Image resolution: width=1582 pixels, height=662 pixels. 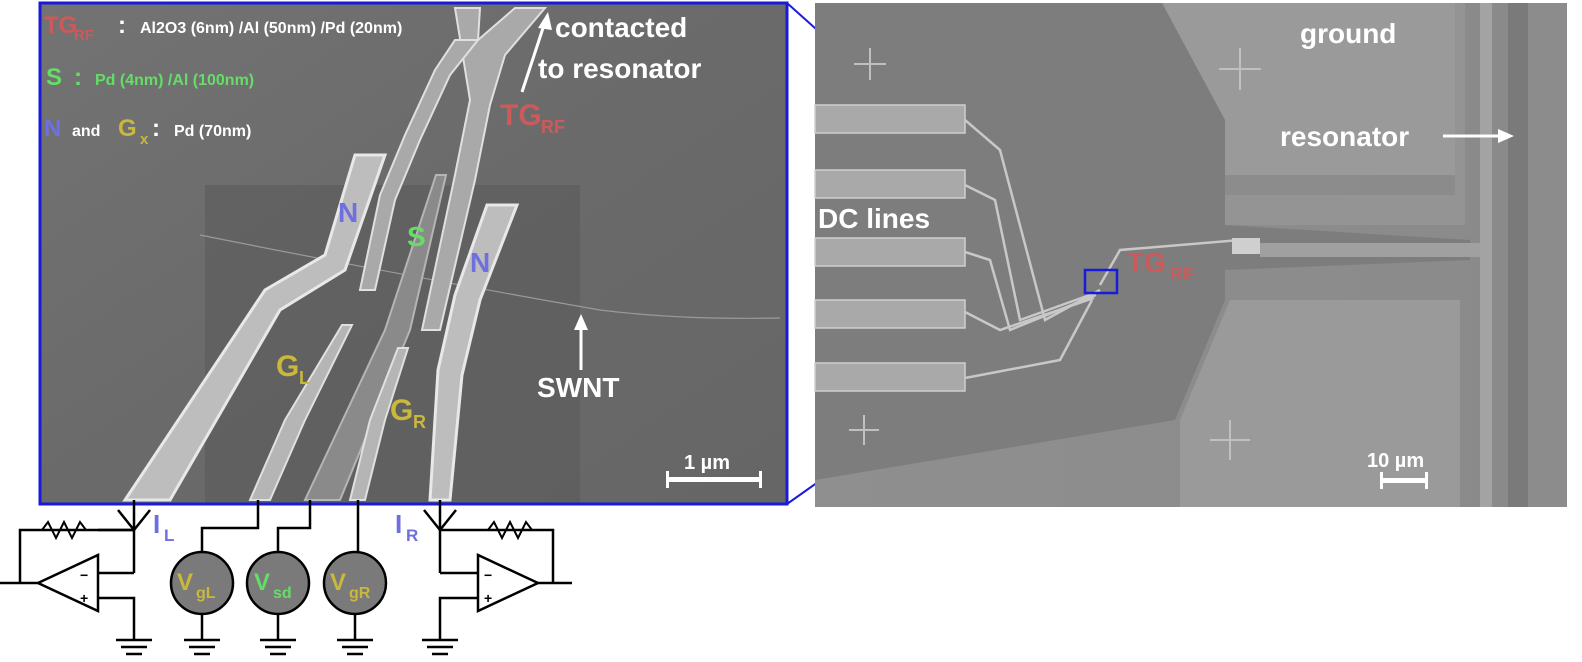 I want to click on tg-rf-electrode-left-arm, so click(x=419, y=165).